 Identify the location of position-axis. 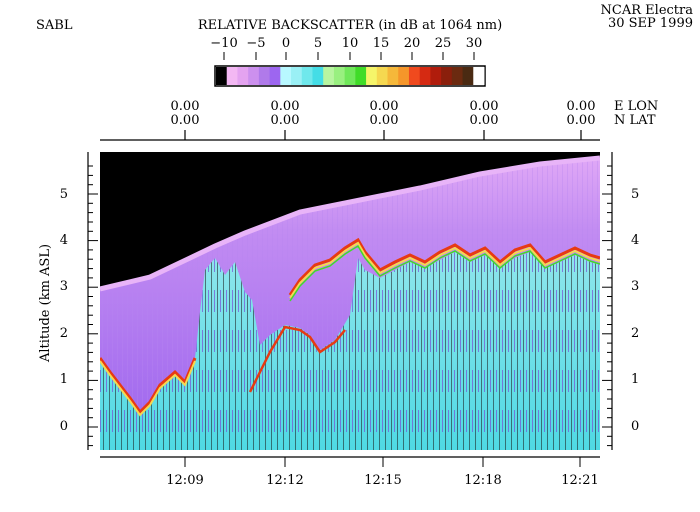
(350, 135).